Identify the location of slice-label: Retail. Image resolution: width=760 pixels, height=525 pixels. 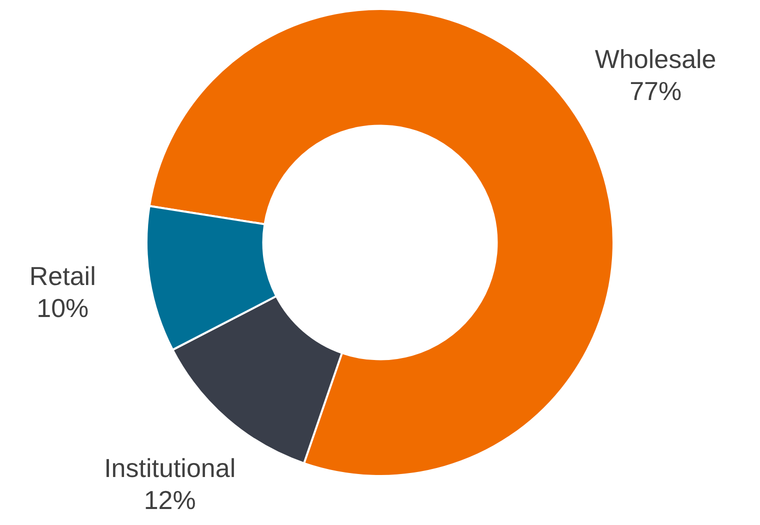
(62, 275).